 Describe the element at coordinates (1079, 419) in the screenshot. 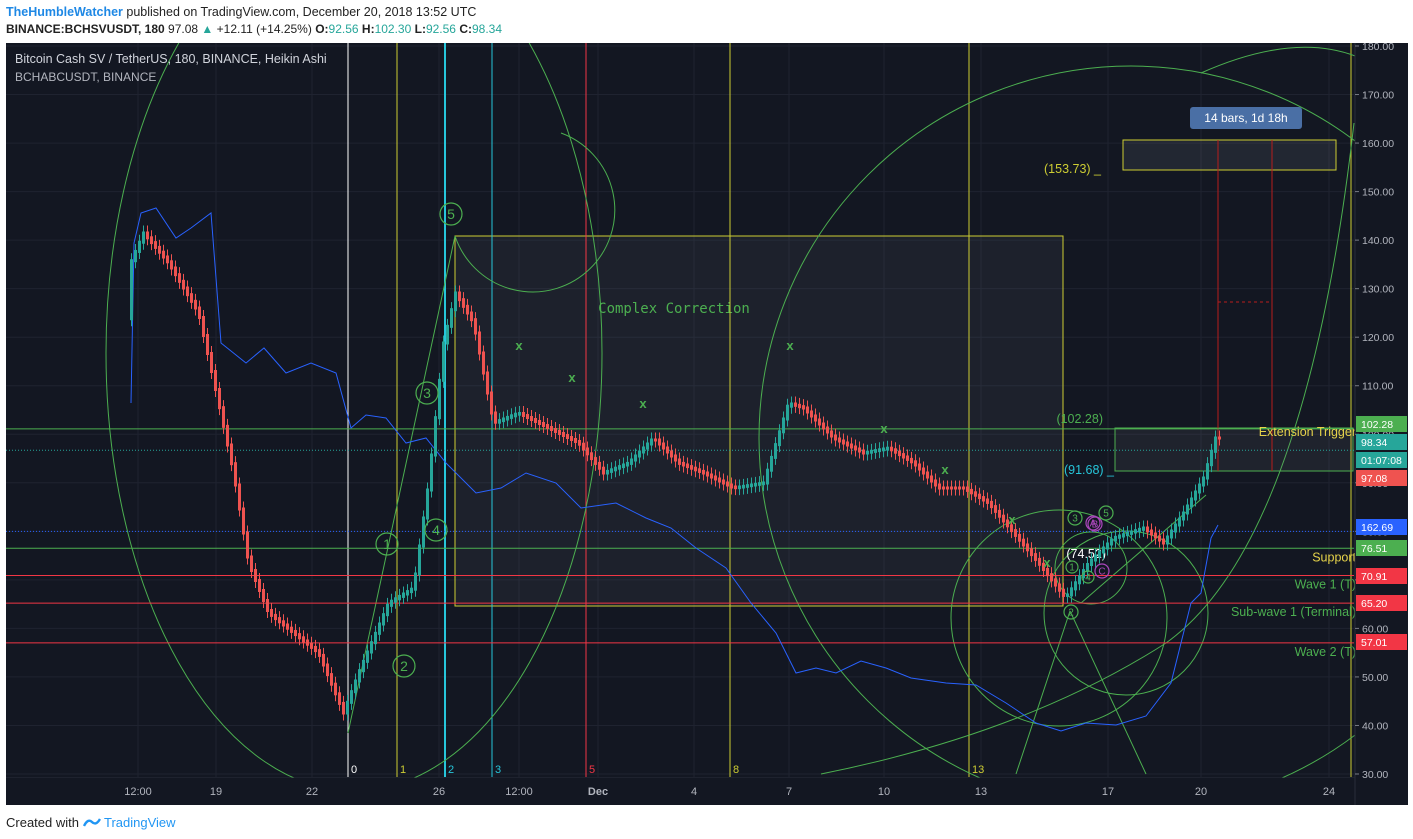

I see `fib-ratio-label: (102.28)` at that location.